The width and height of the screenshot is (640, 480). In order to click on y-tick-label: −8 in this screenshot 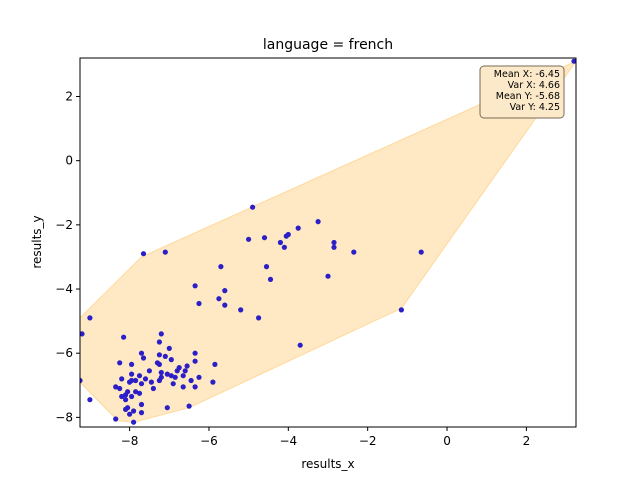, I will do `click(64, 417)`.